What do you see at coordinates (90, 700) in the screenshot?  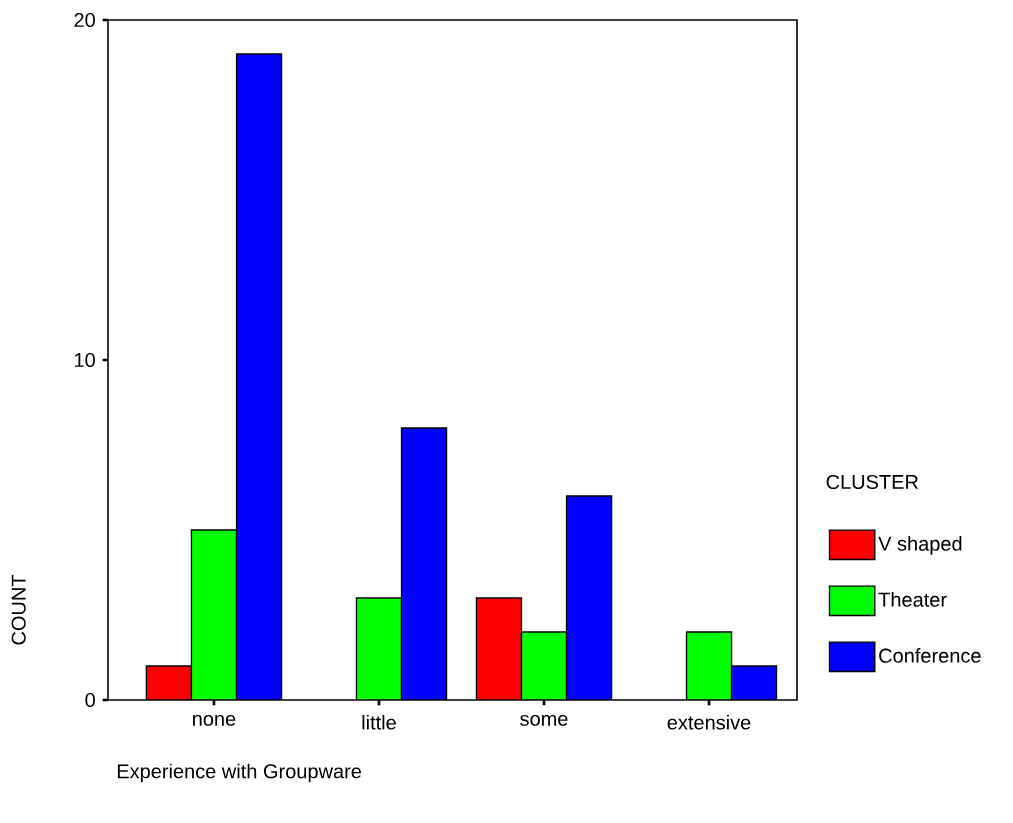 I see `y-tick-label: 0` at bounding box center [90, 700].